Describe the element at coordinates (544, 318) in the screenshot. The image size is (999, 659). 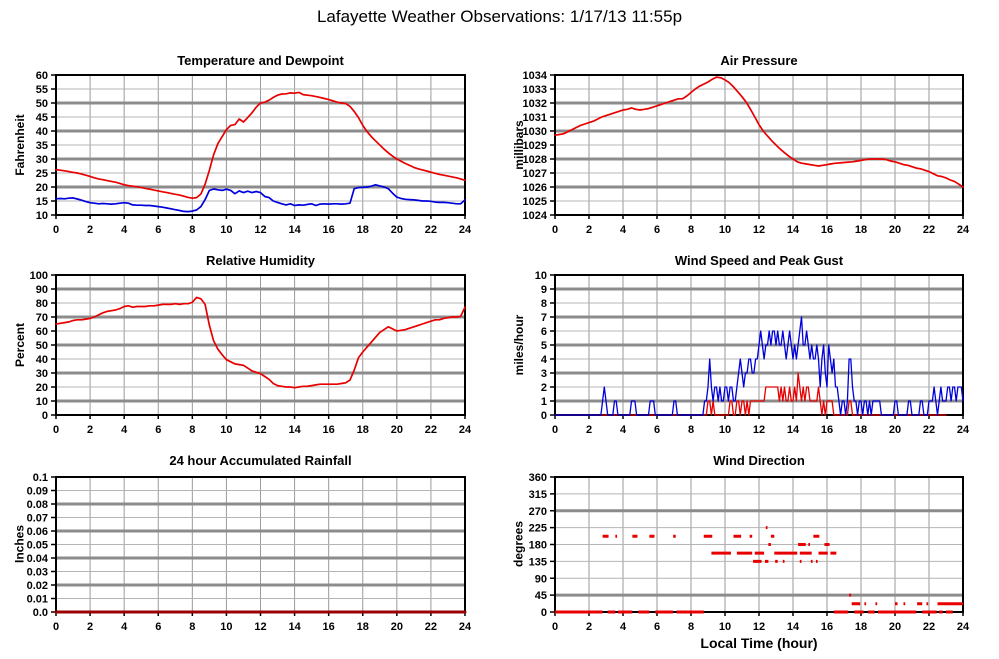
I see `svg-text: 7` at that location.